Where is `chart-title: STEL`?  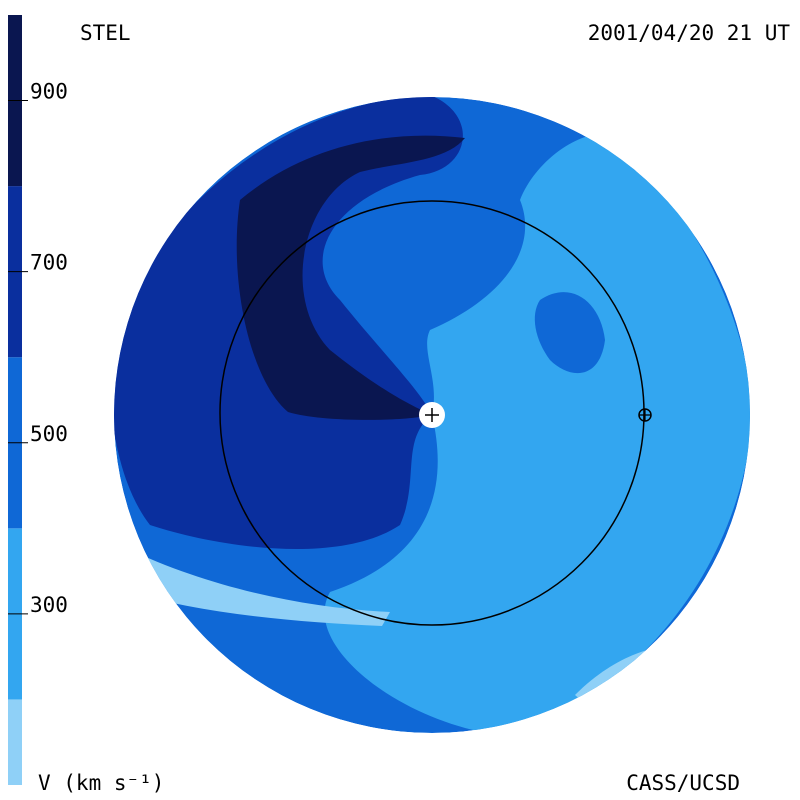 chart-title: STEL is located at coordinates (105, 33).